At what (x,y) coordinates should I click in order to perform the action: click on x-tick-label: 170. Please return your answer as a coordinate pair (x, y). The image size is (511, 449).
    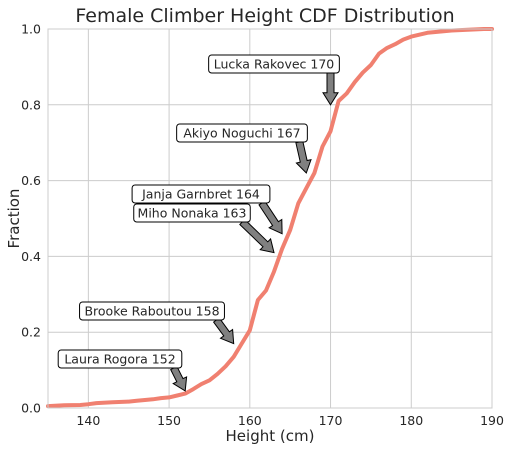
    Looking at the image, I should click on (331, 420).